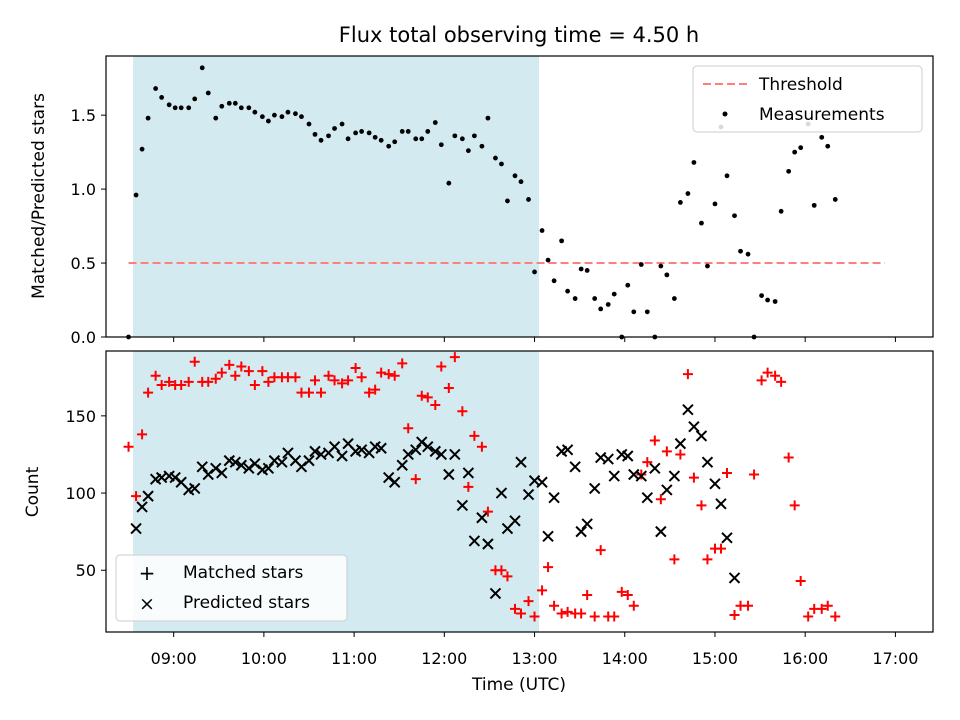  I want to click on x-axis-label: Time (UTC), so click(518, 685).